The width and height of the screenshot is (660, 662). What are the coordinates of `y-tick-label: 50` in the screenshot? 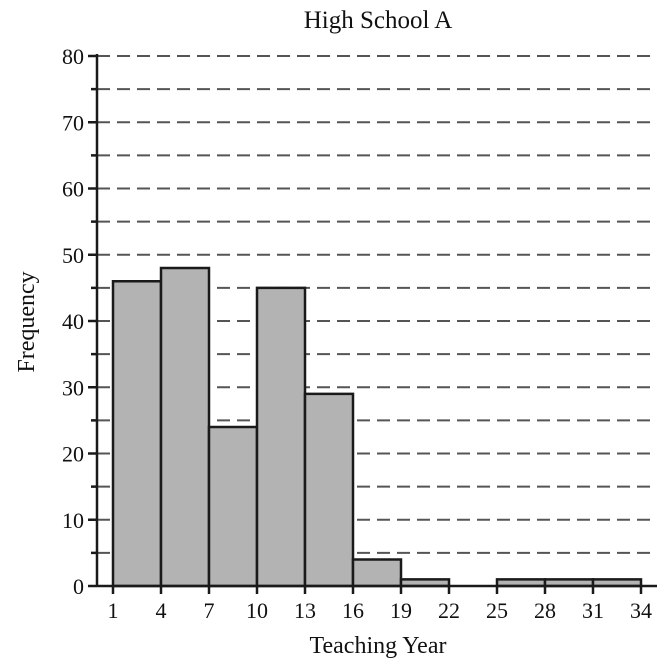 It's located at (73, 255).